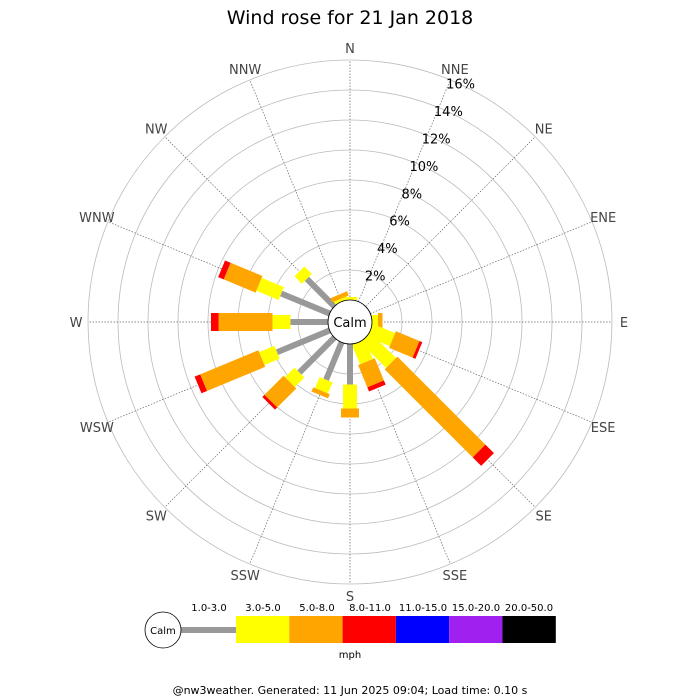  I want to click on direction-label: WNW, so click(97, 218).